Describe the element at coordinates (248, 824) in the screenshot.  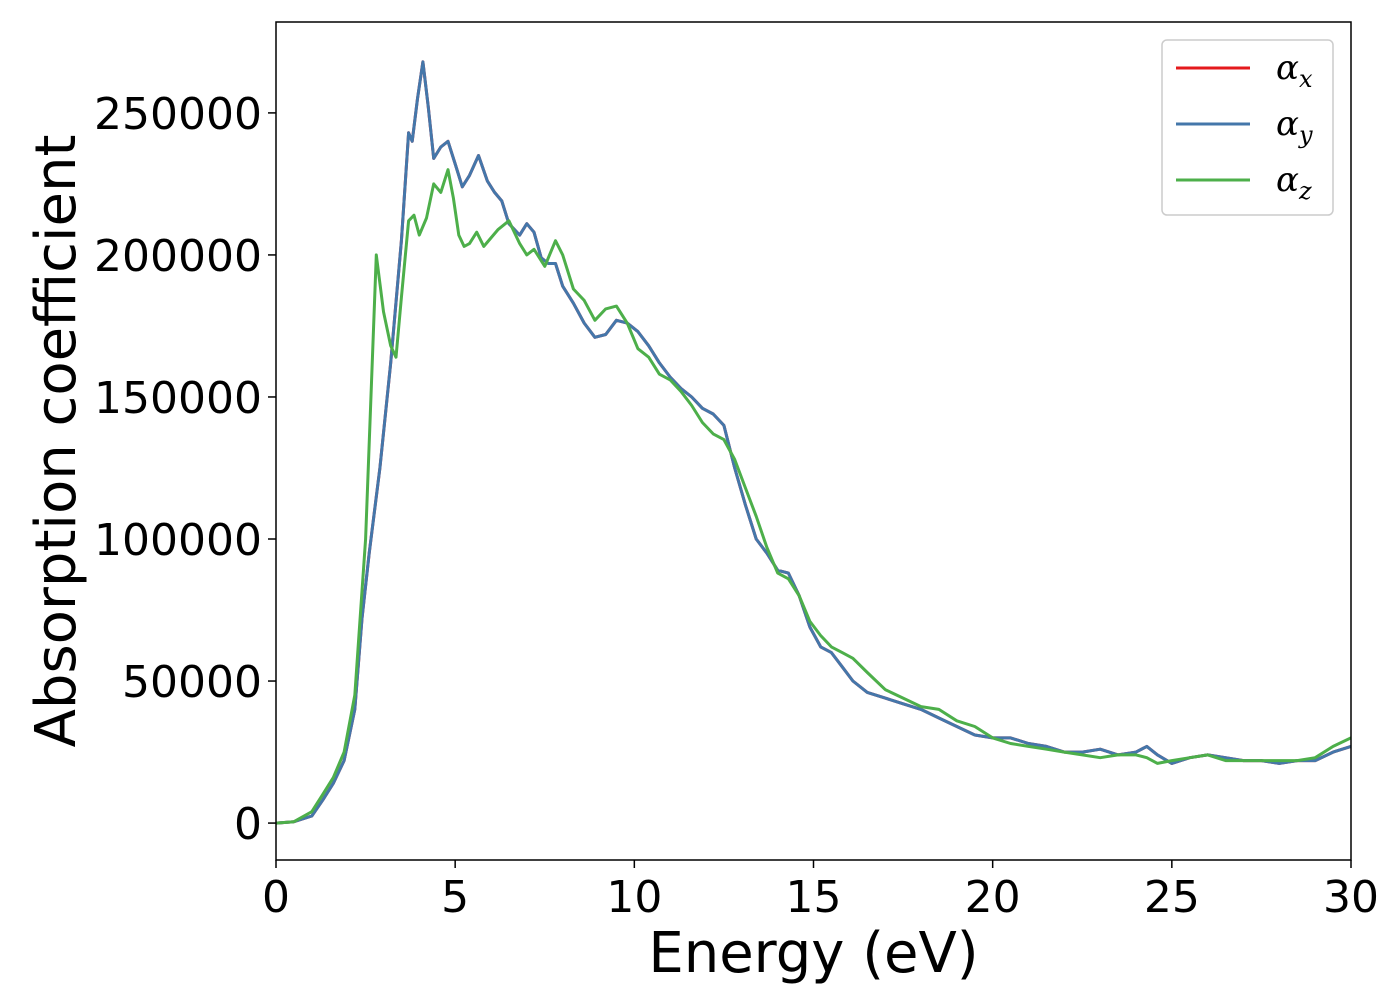
I see `y-tick-label: 0` at that location.